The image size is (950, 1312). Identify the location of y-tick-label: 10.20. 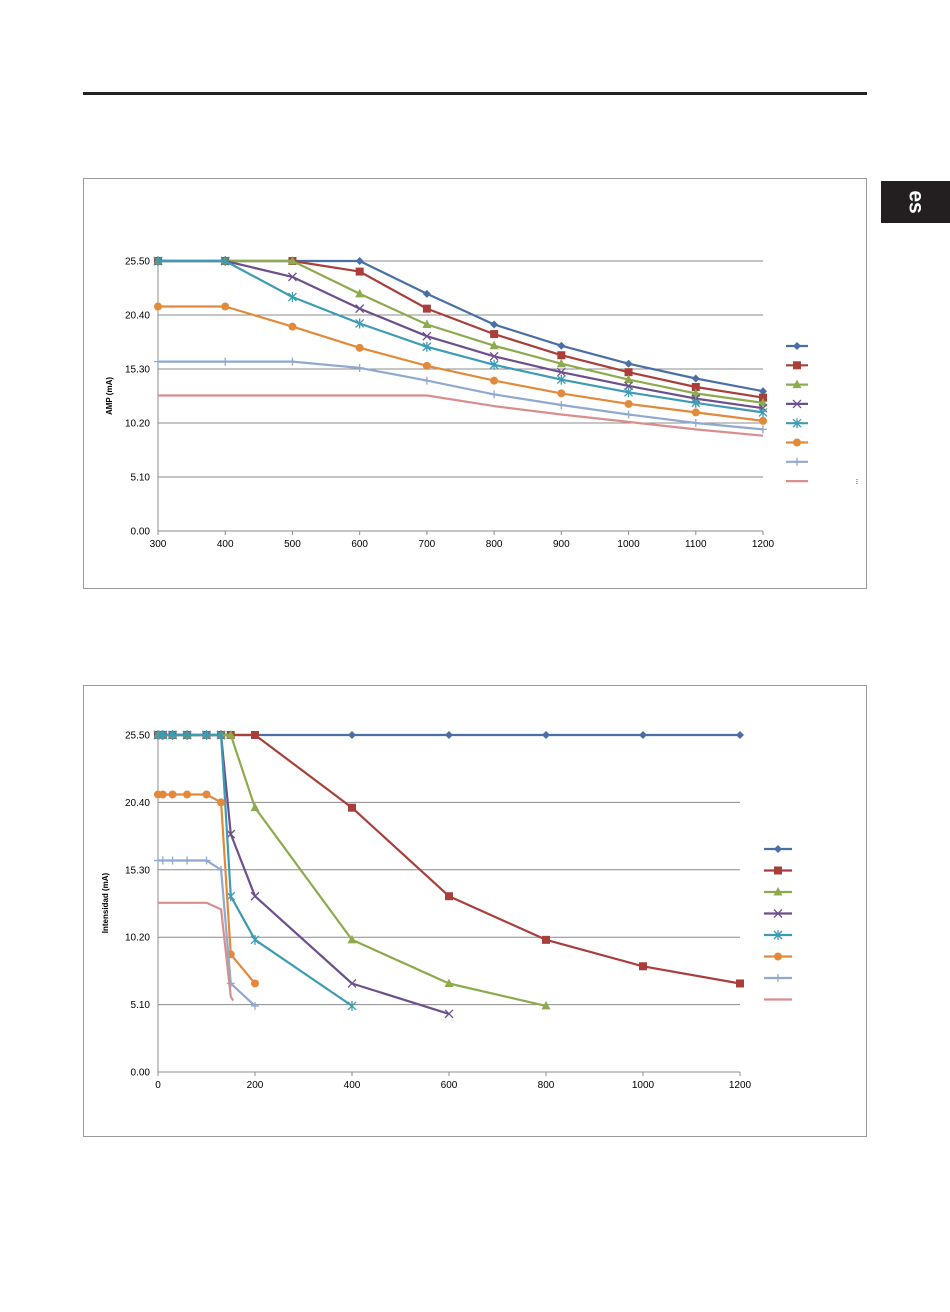
(137, 938).